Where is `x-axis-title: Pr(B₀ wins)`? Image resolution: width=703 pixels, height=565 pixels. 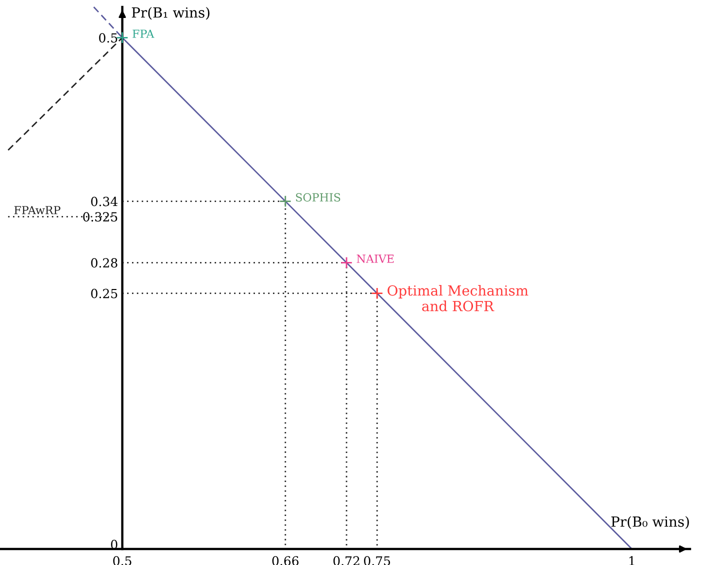
x-axis-title: Pr(B₀ wins) is located at coordinates (650, 522).